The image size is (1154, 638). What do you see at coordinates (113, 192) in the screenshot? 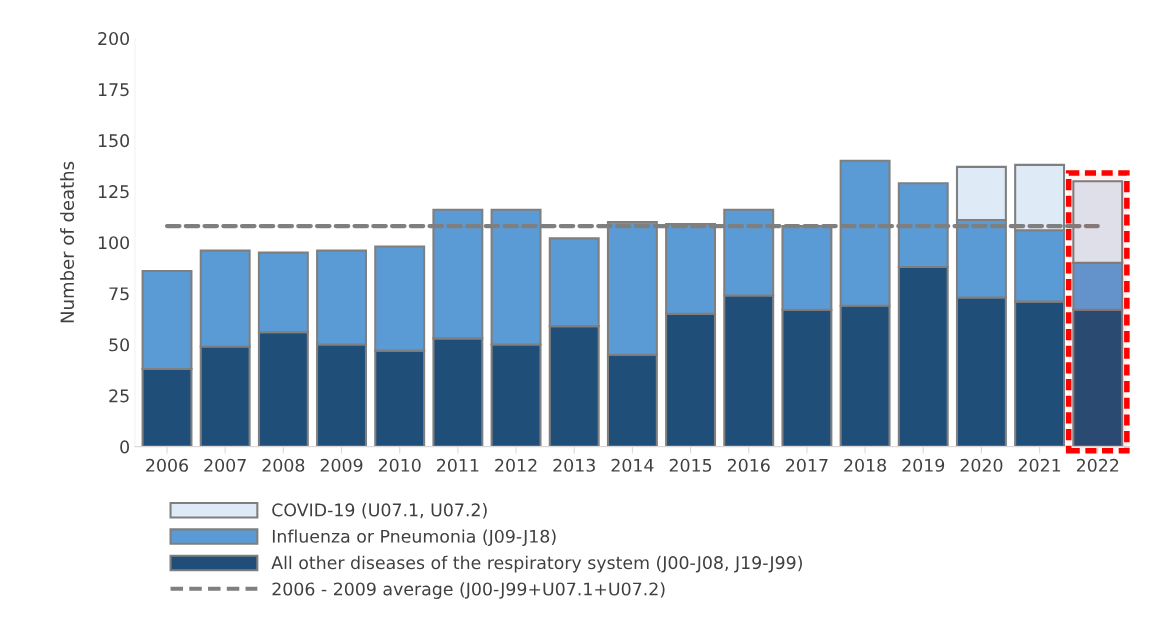
I see `y-tick-label: 125` at bounding box center [113, 192].